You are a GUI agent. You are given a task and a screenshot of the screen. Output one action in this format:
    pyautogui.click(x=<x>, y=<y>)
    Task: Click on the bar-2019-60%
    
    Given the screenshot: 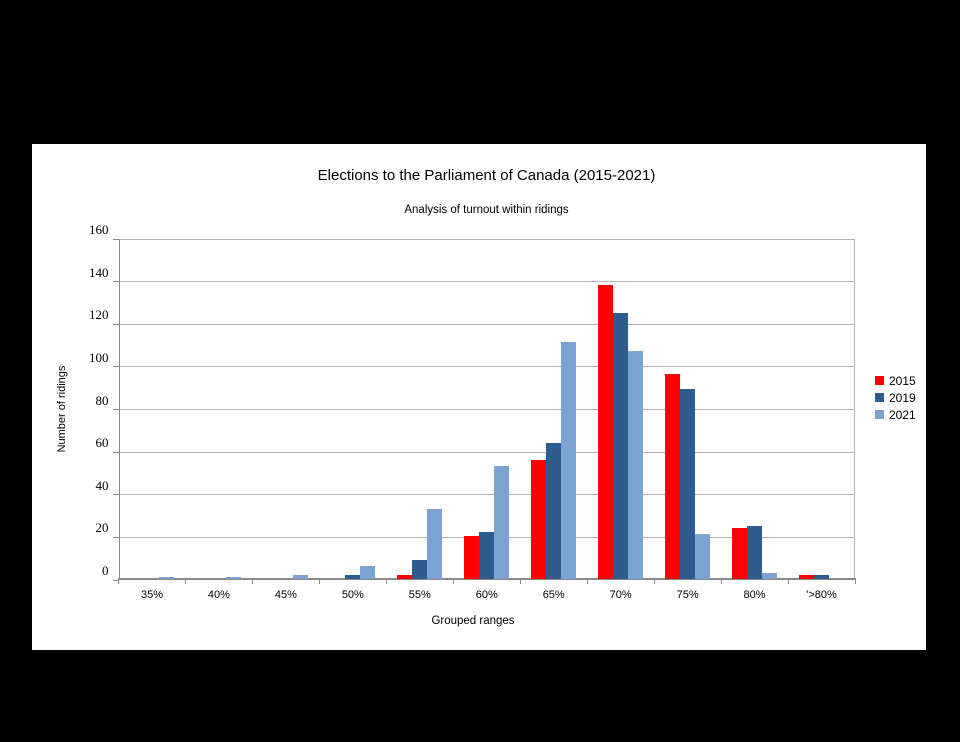 What is the action you would take?
    pyautogui.click(x=487, y=555)
    